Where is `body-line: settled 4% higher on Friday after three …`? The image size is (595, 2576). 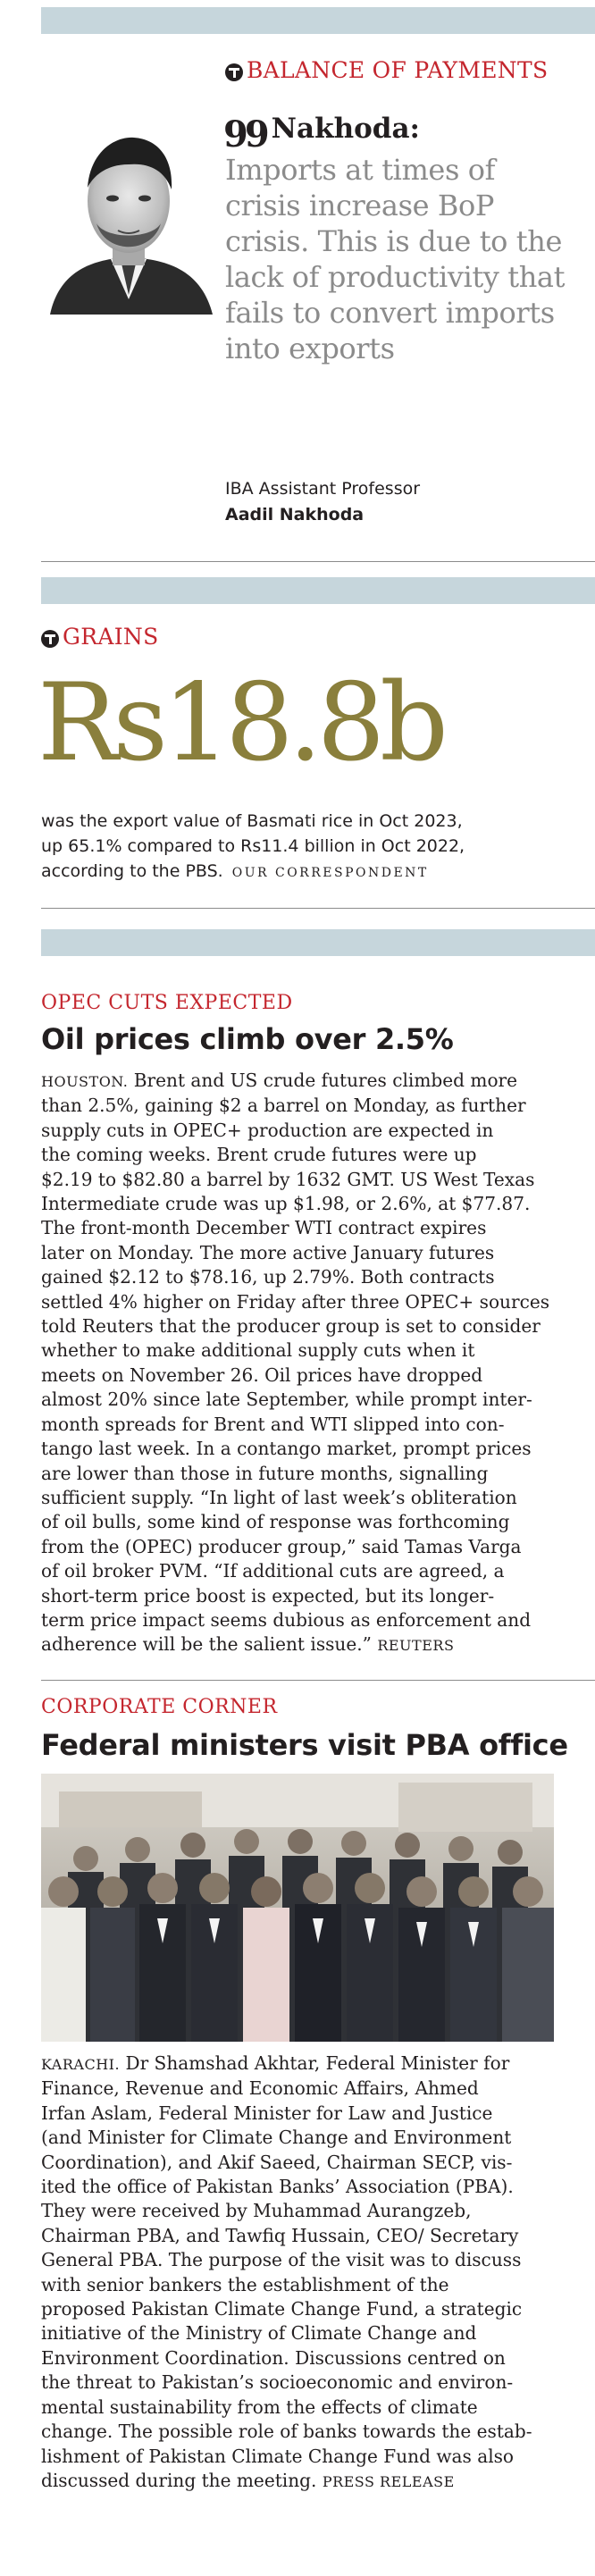
body-line: settled 4% higher on Friday after three … is located at coordinates (295, 1301).